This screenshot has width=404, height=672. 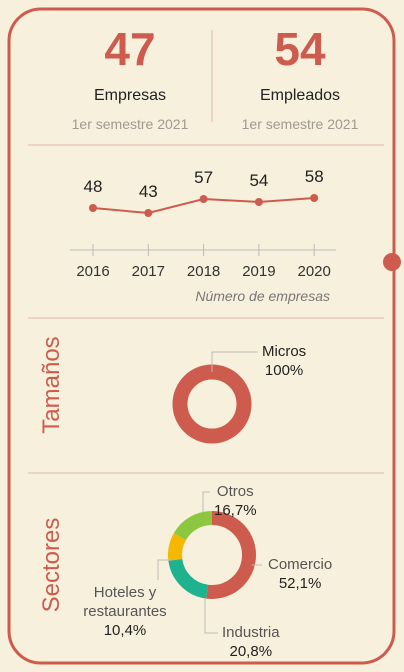 What do you see at coordinates (314, 176) in the screenshot?
I see `data-label: 58` at bounding box center [314, 176].